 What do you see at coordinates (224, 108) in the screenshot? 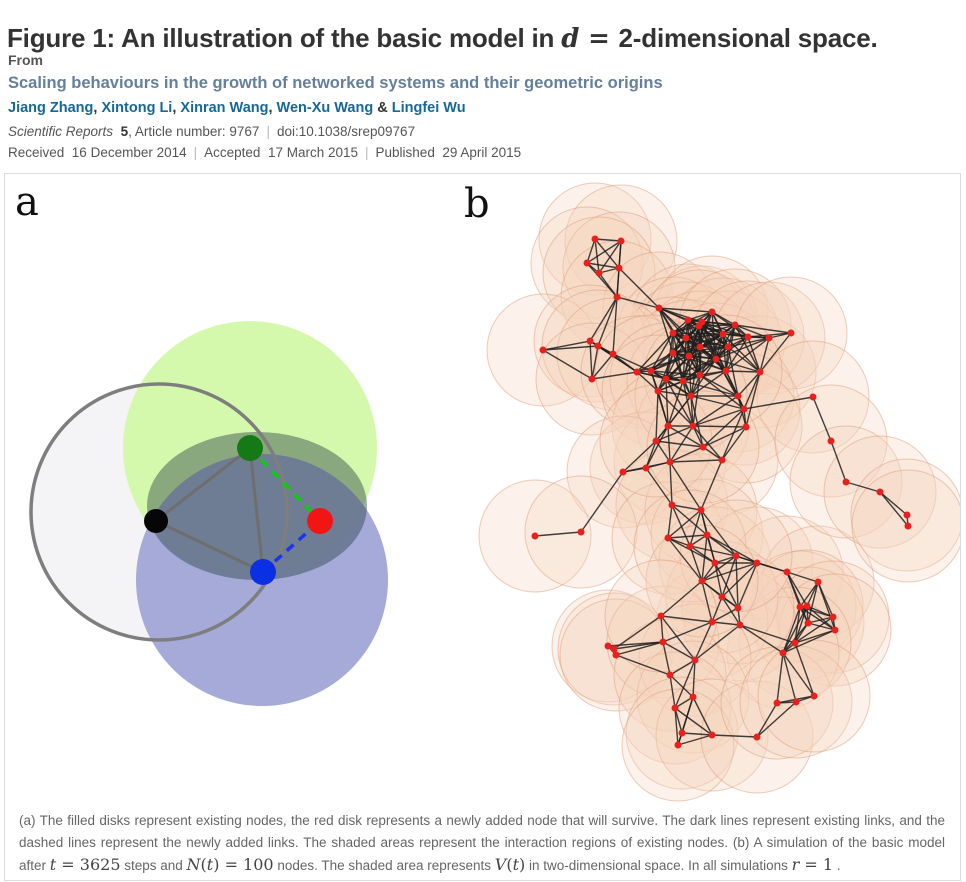
I see `author-link: Xinran Wang` at bounding box center [224, 108].